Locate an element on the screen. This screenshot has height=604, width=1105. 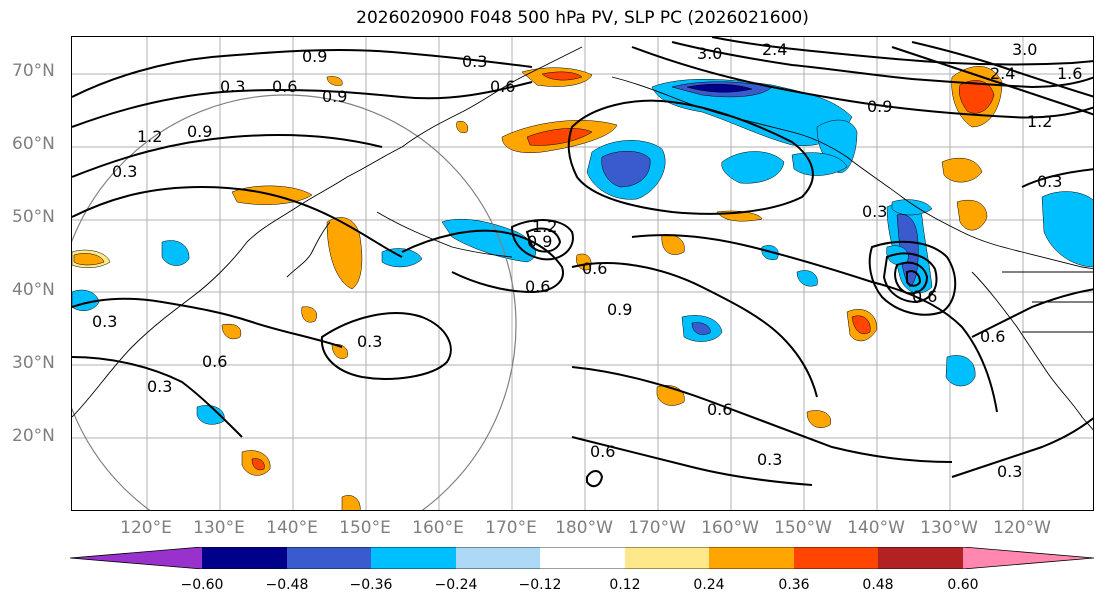
lon-label: 130°W is located at coordinates (949, 528).